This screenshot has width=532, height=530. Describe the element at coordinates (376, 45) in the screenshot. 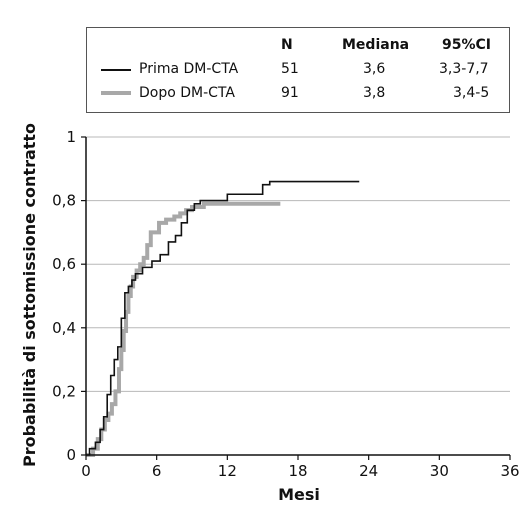

I see `legend-header-median: Mediana` at that location.